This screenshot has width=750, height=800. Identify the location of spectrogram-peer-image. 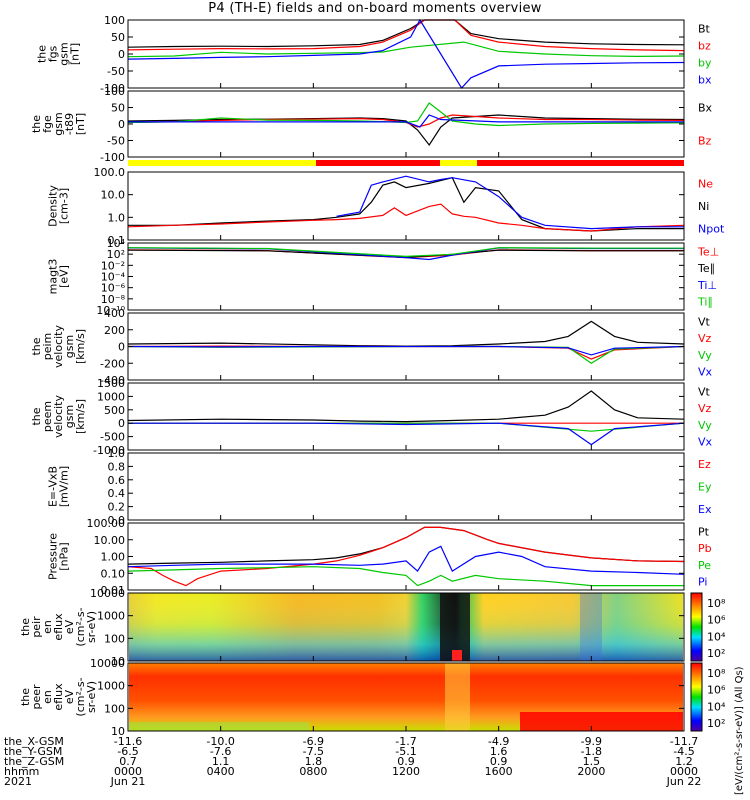
(406, 697).